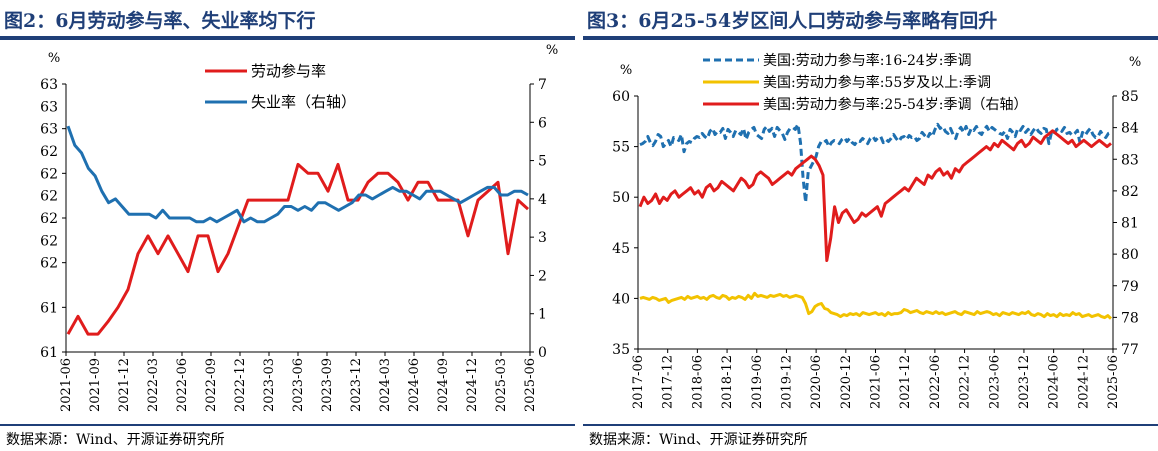 Image resolution: width=1158 pixels, height=451 pixels. I want to click on x-axis-tick-label: 2018-12, so click(727, 382).